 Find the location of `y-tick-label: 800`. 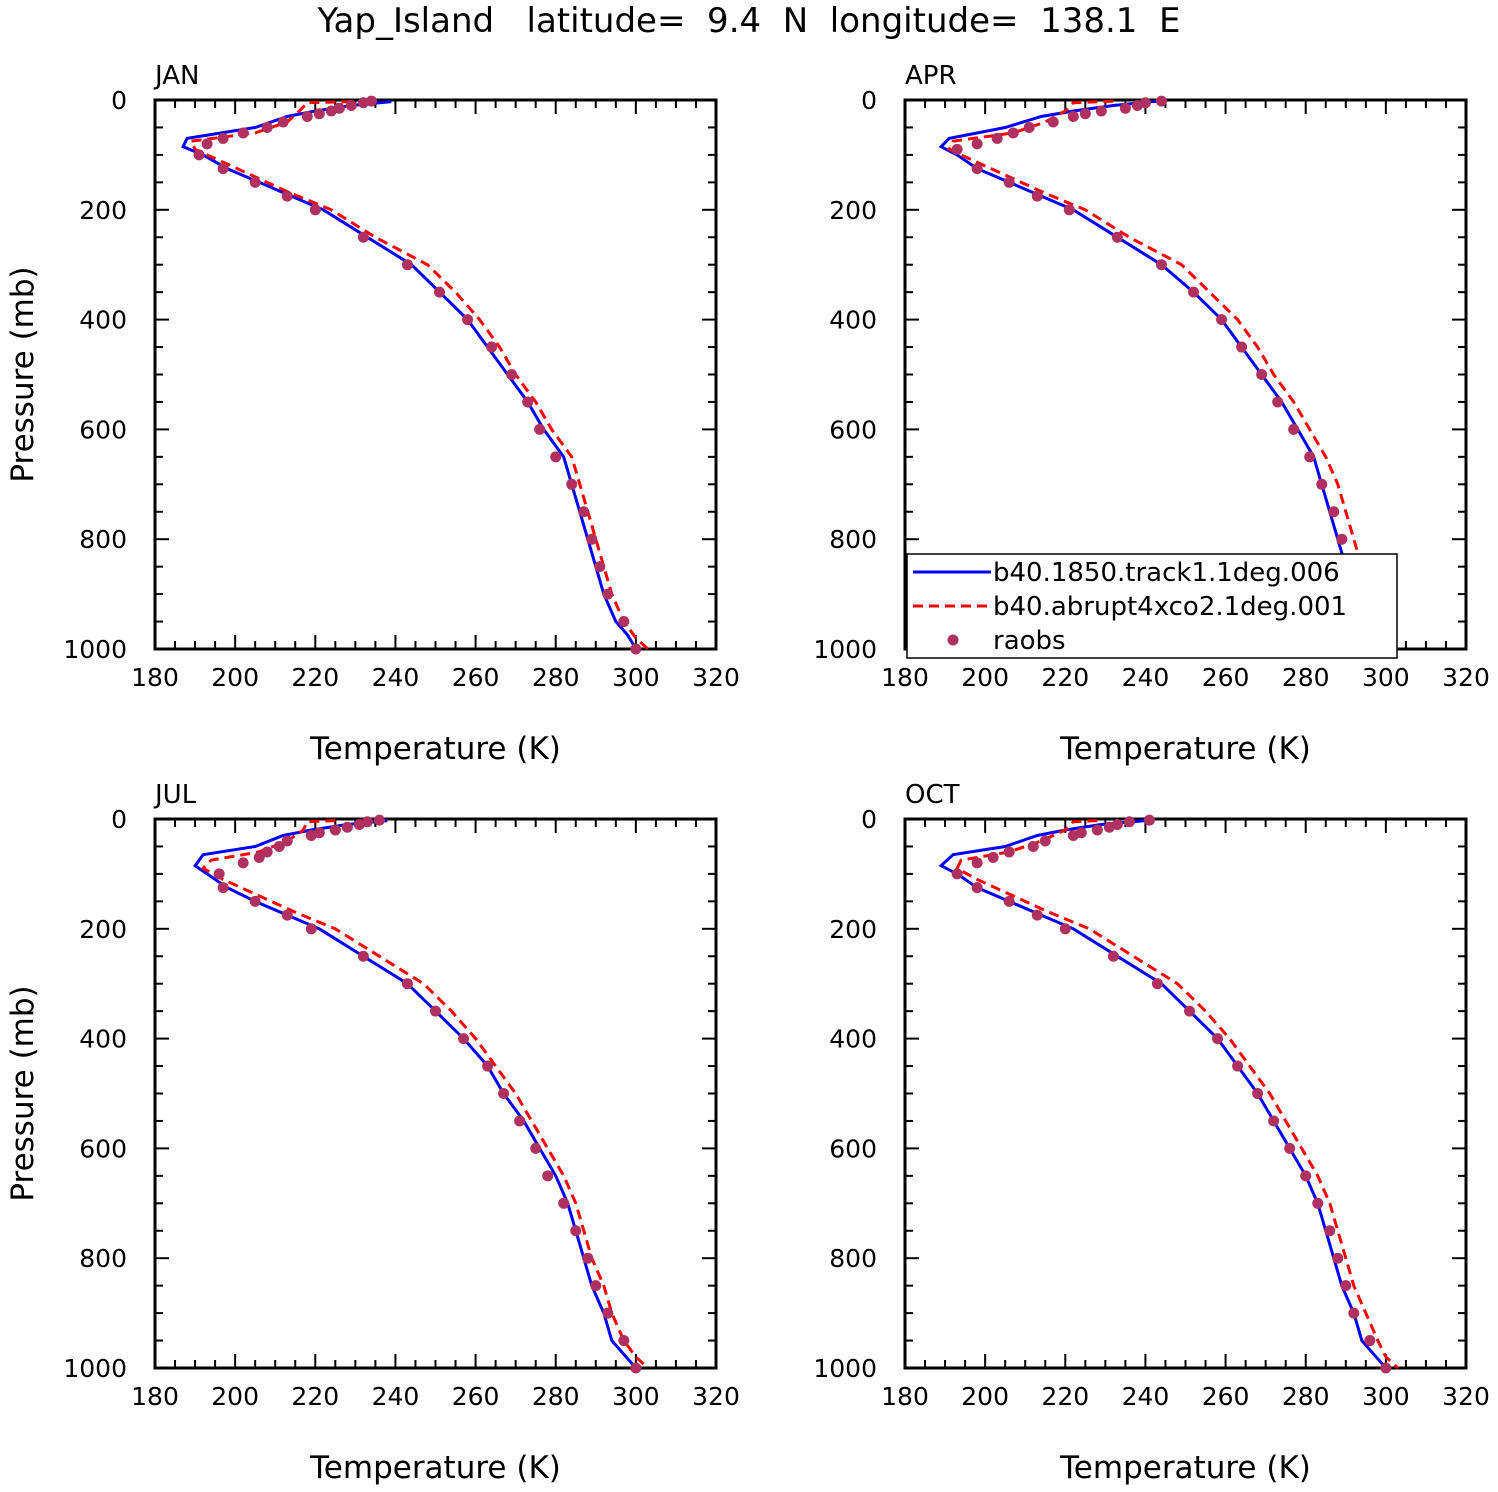

y-tick-label: 800 is located at coordinates (103, 539).